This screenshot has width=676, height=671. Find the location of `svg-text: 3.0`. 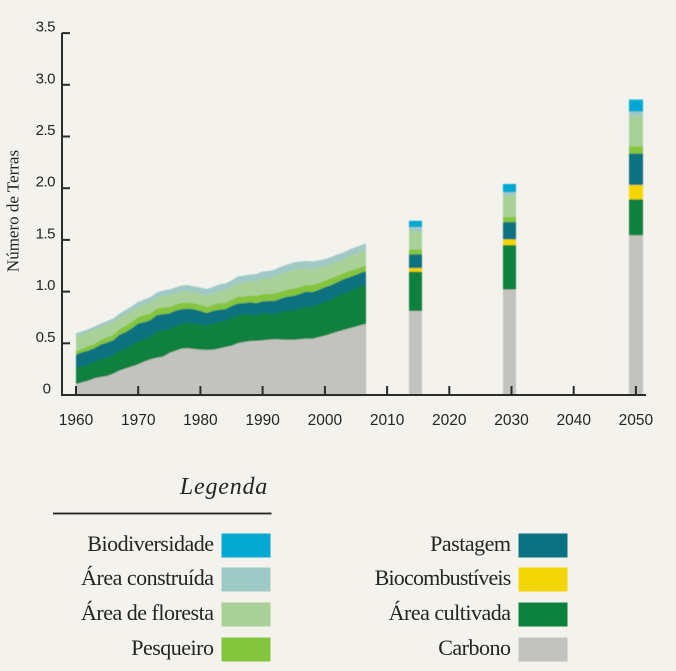

svg-text: 3.0 is located at coordinates (46, 78).